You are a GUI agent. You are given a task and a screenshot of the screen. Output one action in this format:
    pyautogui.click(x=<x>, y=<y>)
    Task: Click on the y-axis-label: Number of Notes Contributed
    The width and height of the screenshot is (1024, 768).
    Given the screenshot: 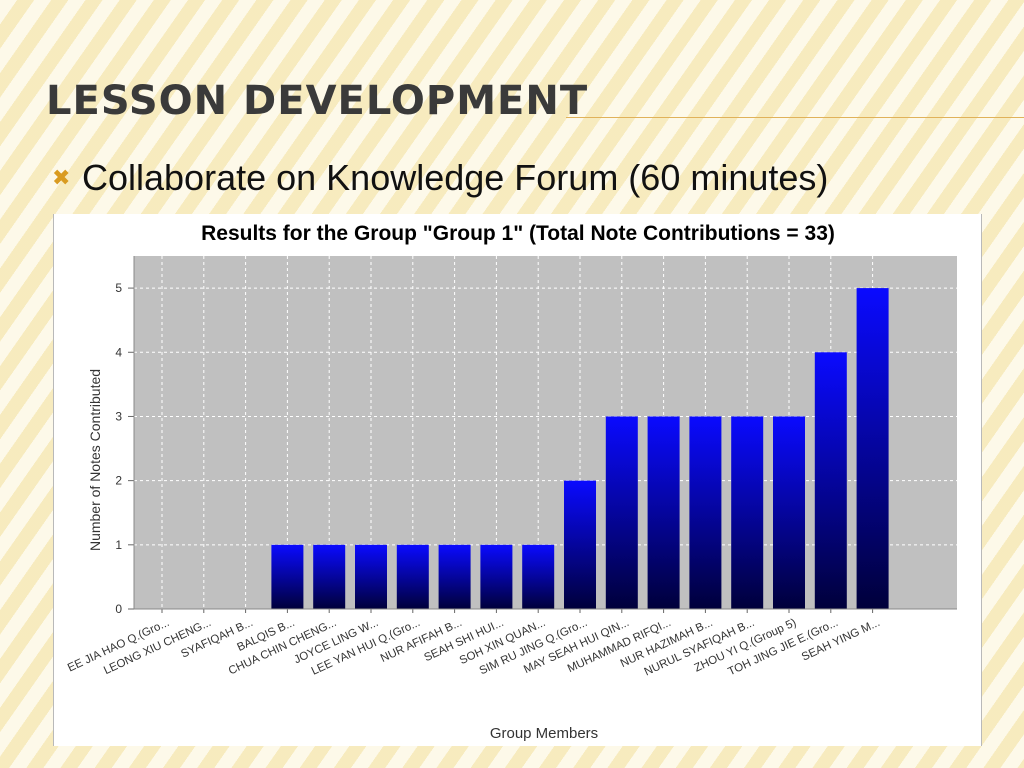 What is the action you would take?
    pyautogui.click(x=95, y=460)
    